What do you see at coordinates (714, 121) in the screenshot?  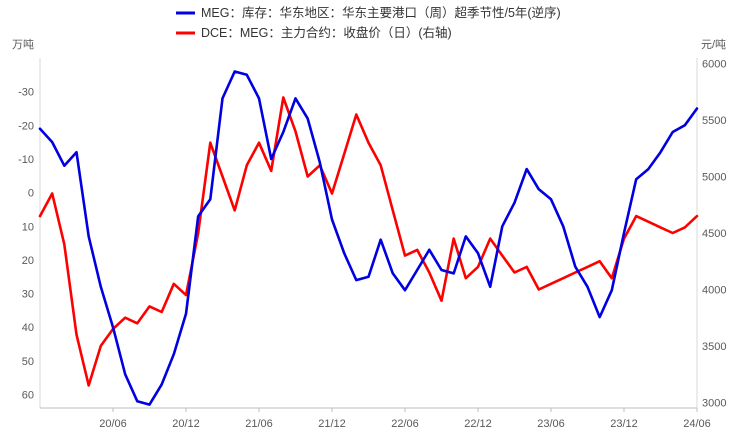 I see `right-tick-label: 5500` at bounding box center [714, 121].